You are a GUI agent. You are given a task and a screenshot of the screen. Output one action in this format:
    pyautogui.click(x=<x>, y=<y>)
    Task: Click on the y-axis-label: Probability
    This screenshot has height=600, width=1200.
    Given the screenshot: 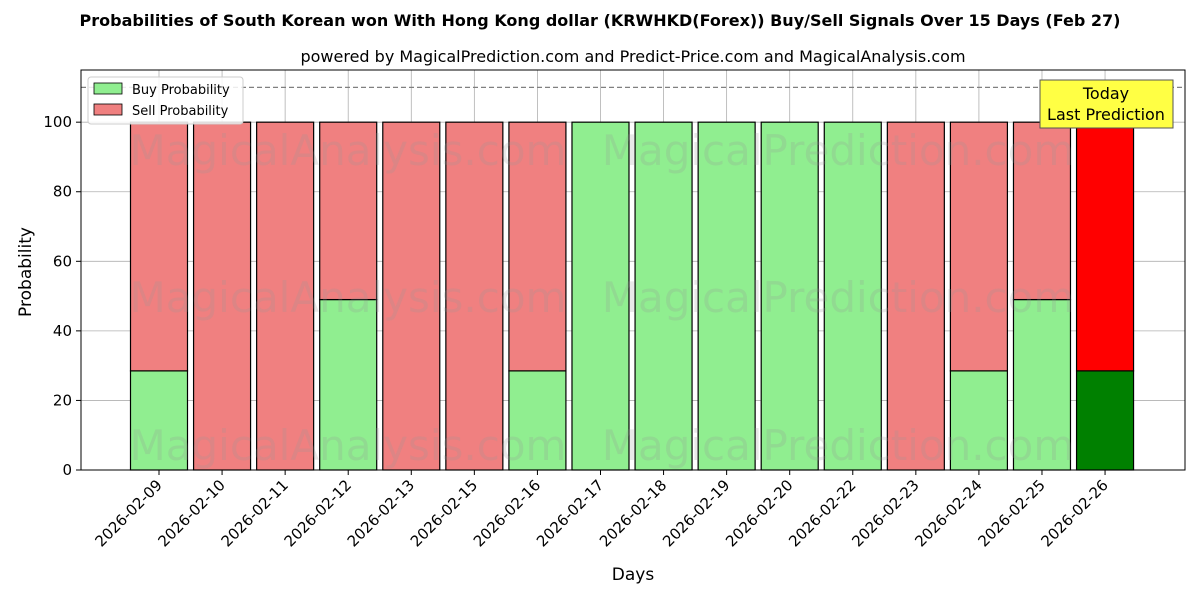 What is the action you would take?
    pyautogui.click(x=26, y=272)
    